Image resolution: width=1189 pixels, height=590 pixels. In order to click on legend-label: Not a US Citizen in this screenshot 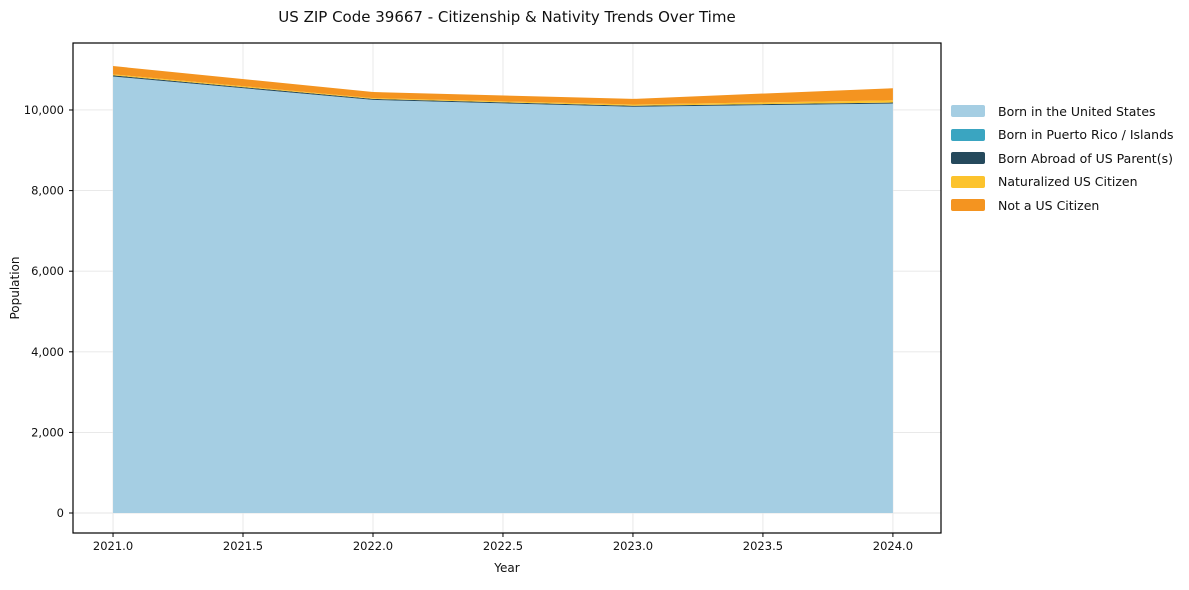, I will do `click(1049, 205)`.